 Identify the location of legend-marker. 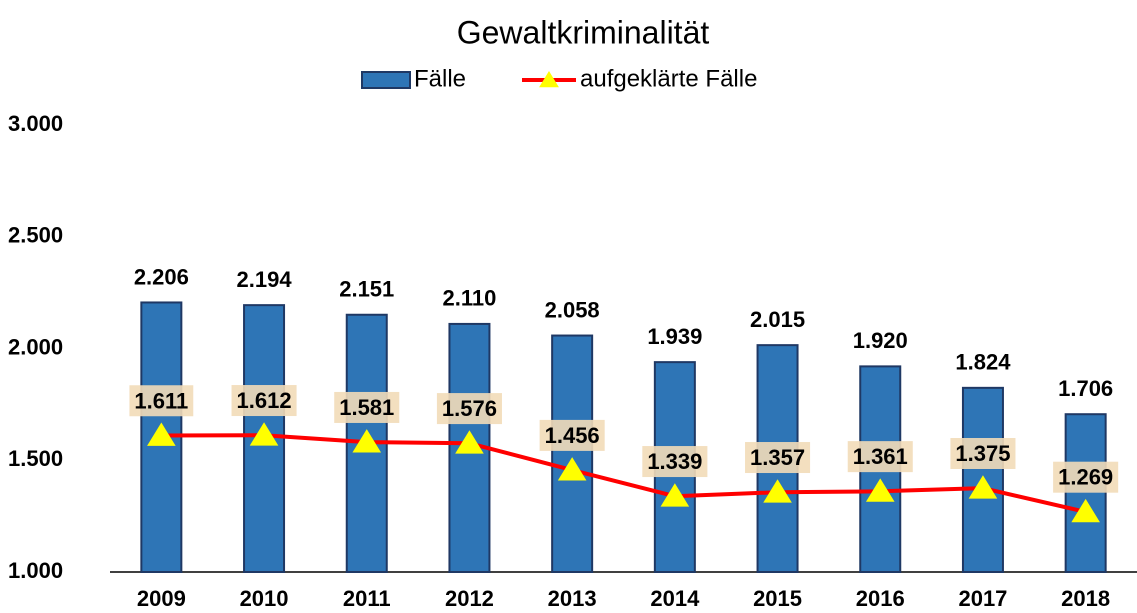
(549, 79).